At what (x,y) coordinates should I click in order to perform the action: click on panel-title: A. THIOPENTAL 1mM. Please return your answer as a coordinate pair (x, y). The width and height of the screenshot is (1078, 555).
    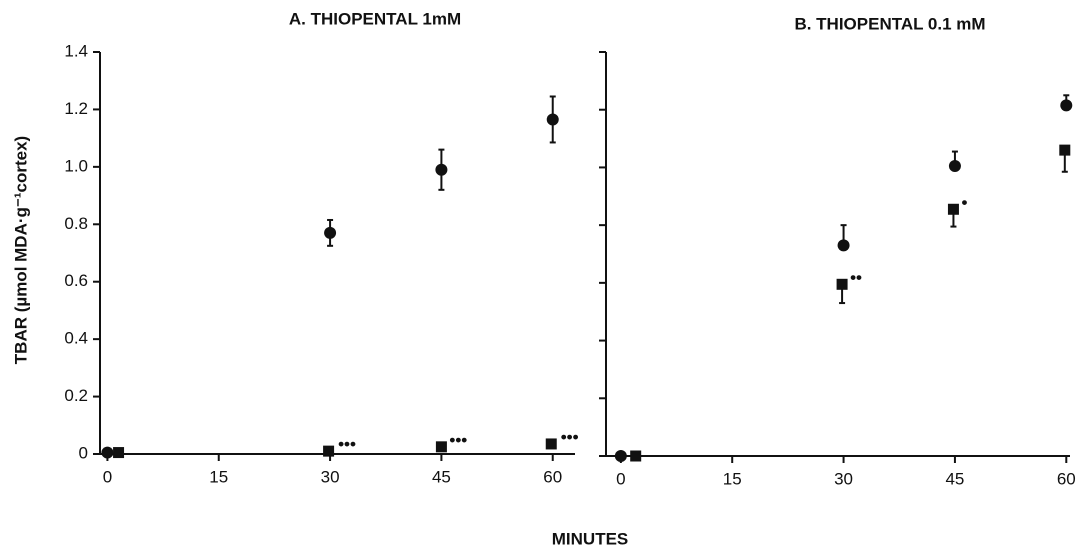
    Looking at the image, I should click on (375, 18).